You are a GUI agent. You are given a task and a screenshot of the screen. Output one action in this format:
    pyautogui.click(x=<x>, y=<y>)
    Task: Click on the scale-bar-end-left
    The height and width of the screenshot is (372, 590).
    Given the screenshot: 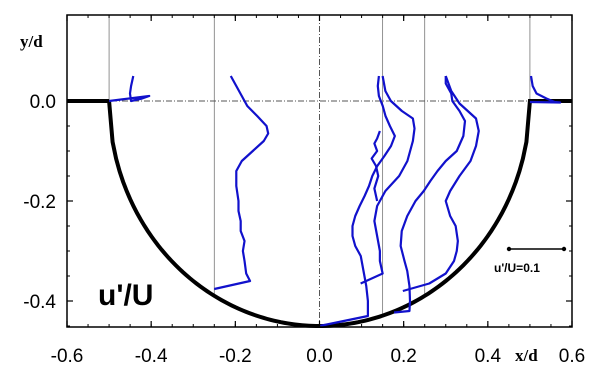 What is the action you would take?
    pyautogui.click(x=509, y=249)
    